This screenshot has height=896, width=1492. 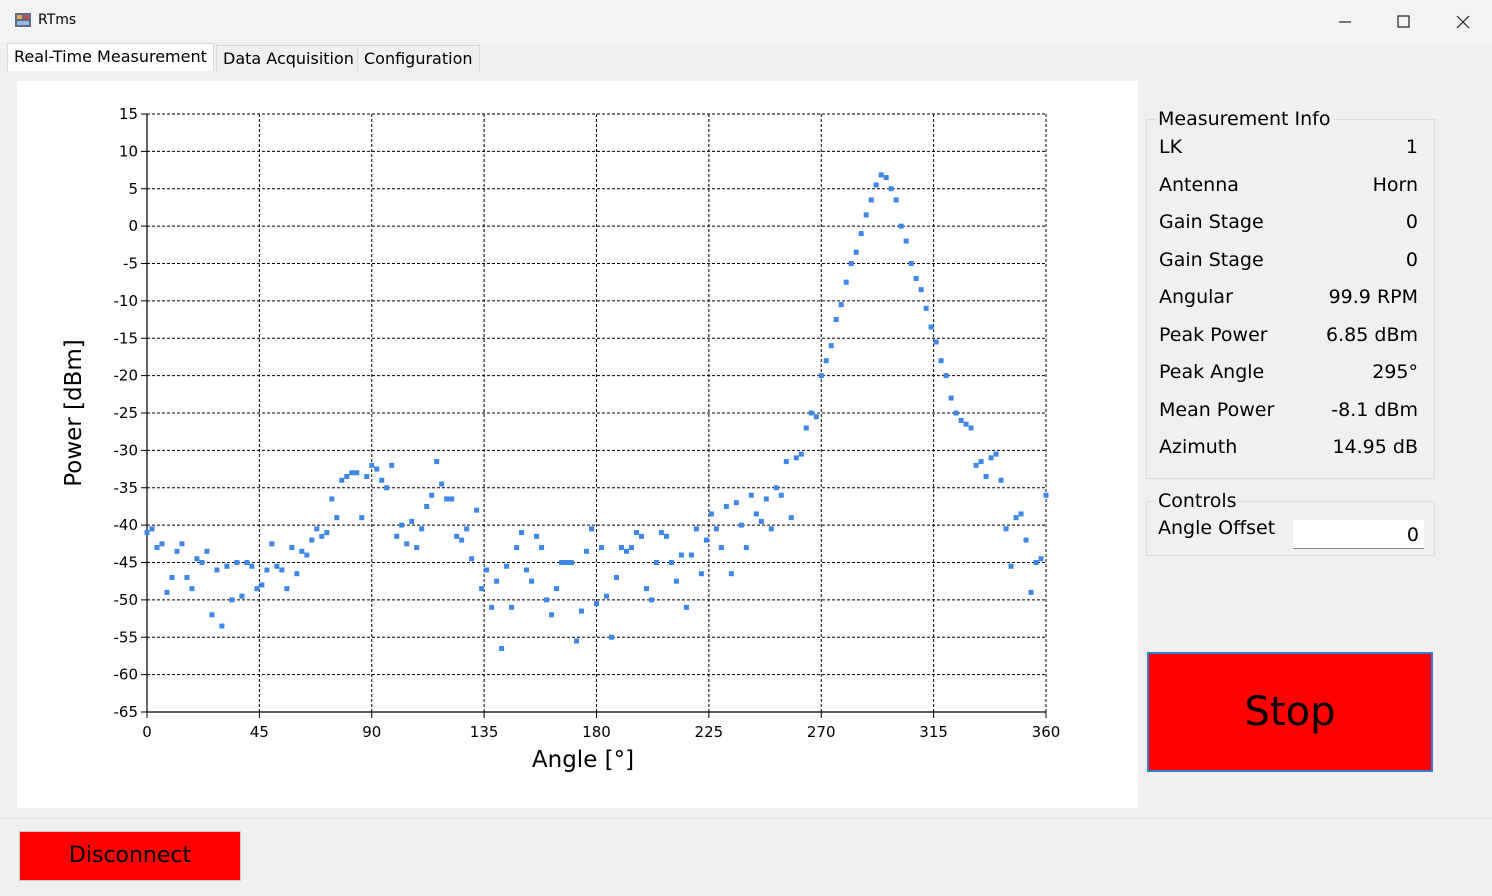 What do you see at coordinates (147, 732) in the screenshot?
I see `x-tick-label: 0` at bounding box center [147, 732].